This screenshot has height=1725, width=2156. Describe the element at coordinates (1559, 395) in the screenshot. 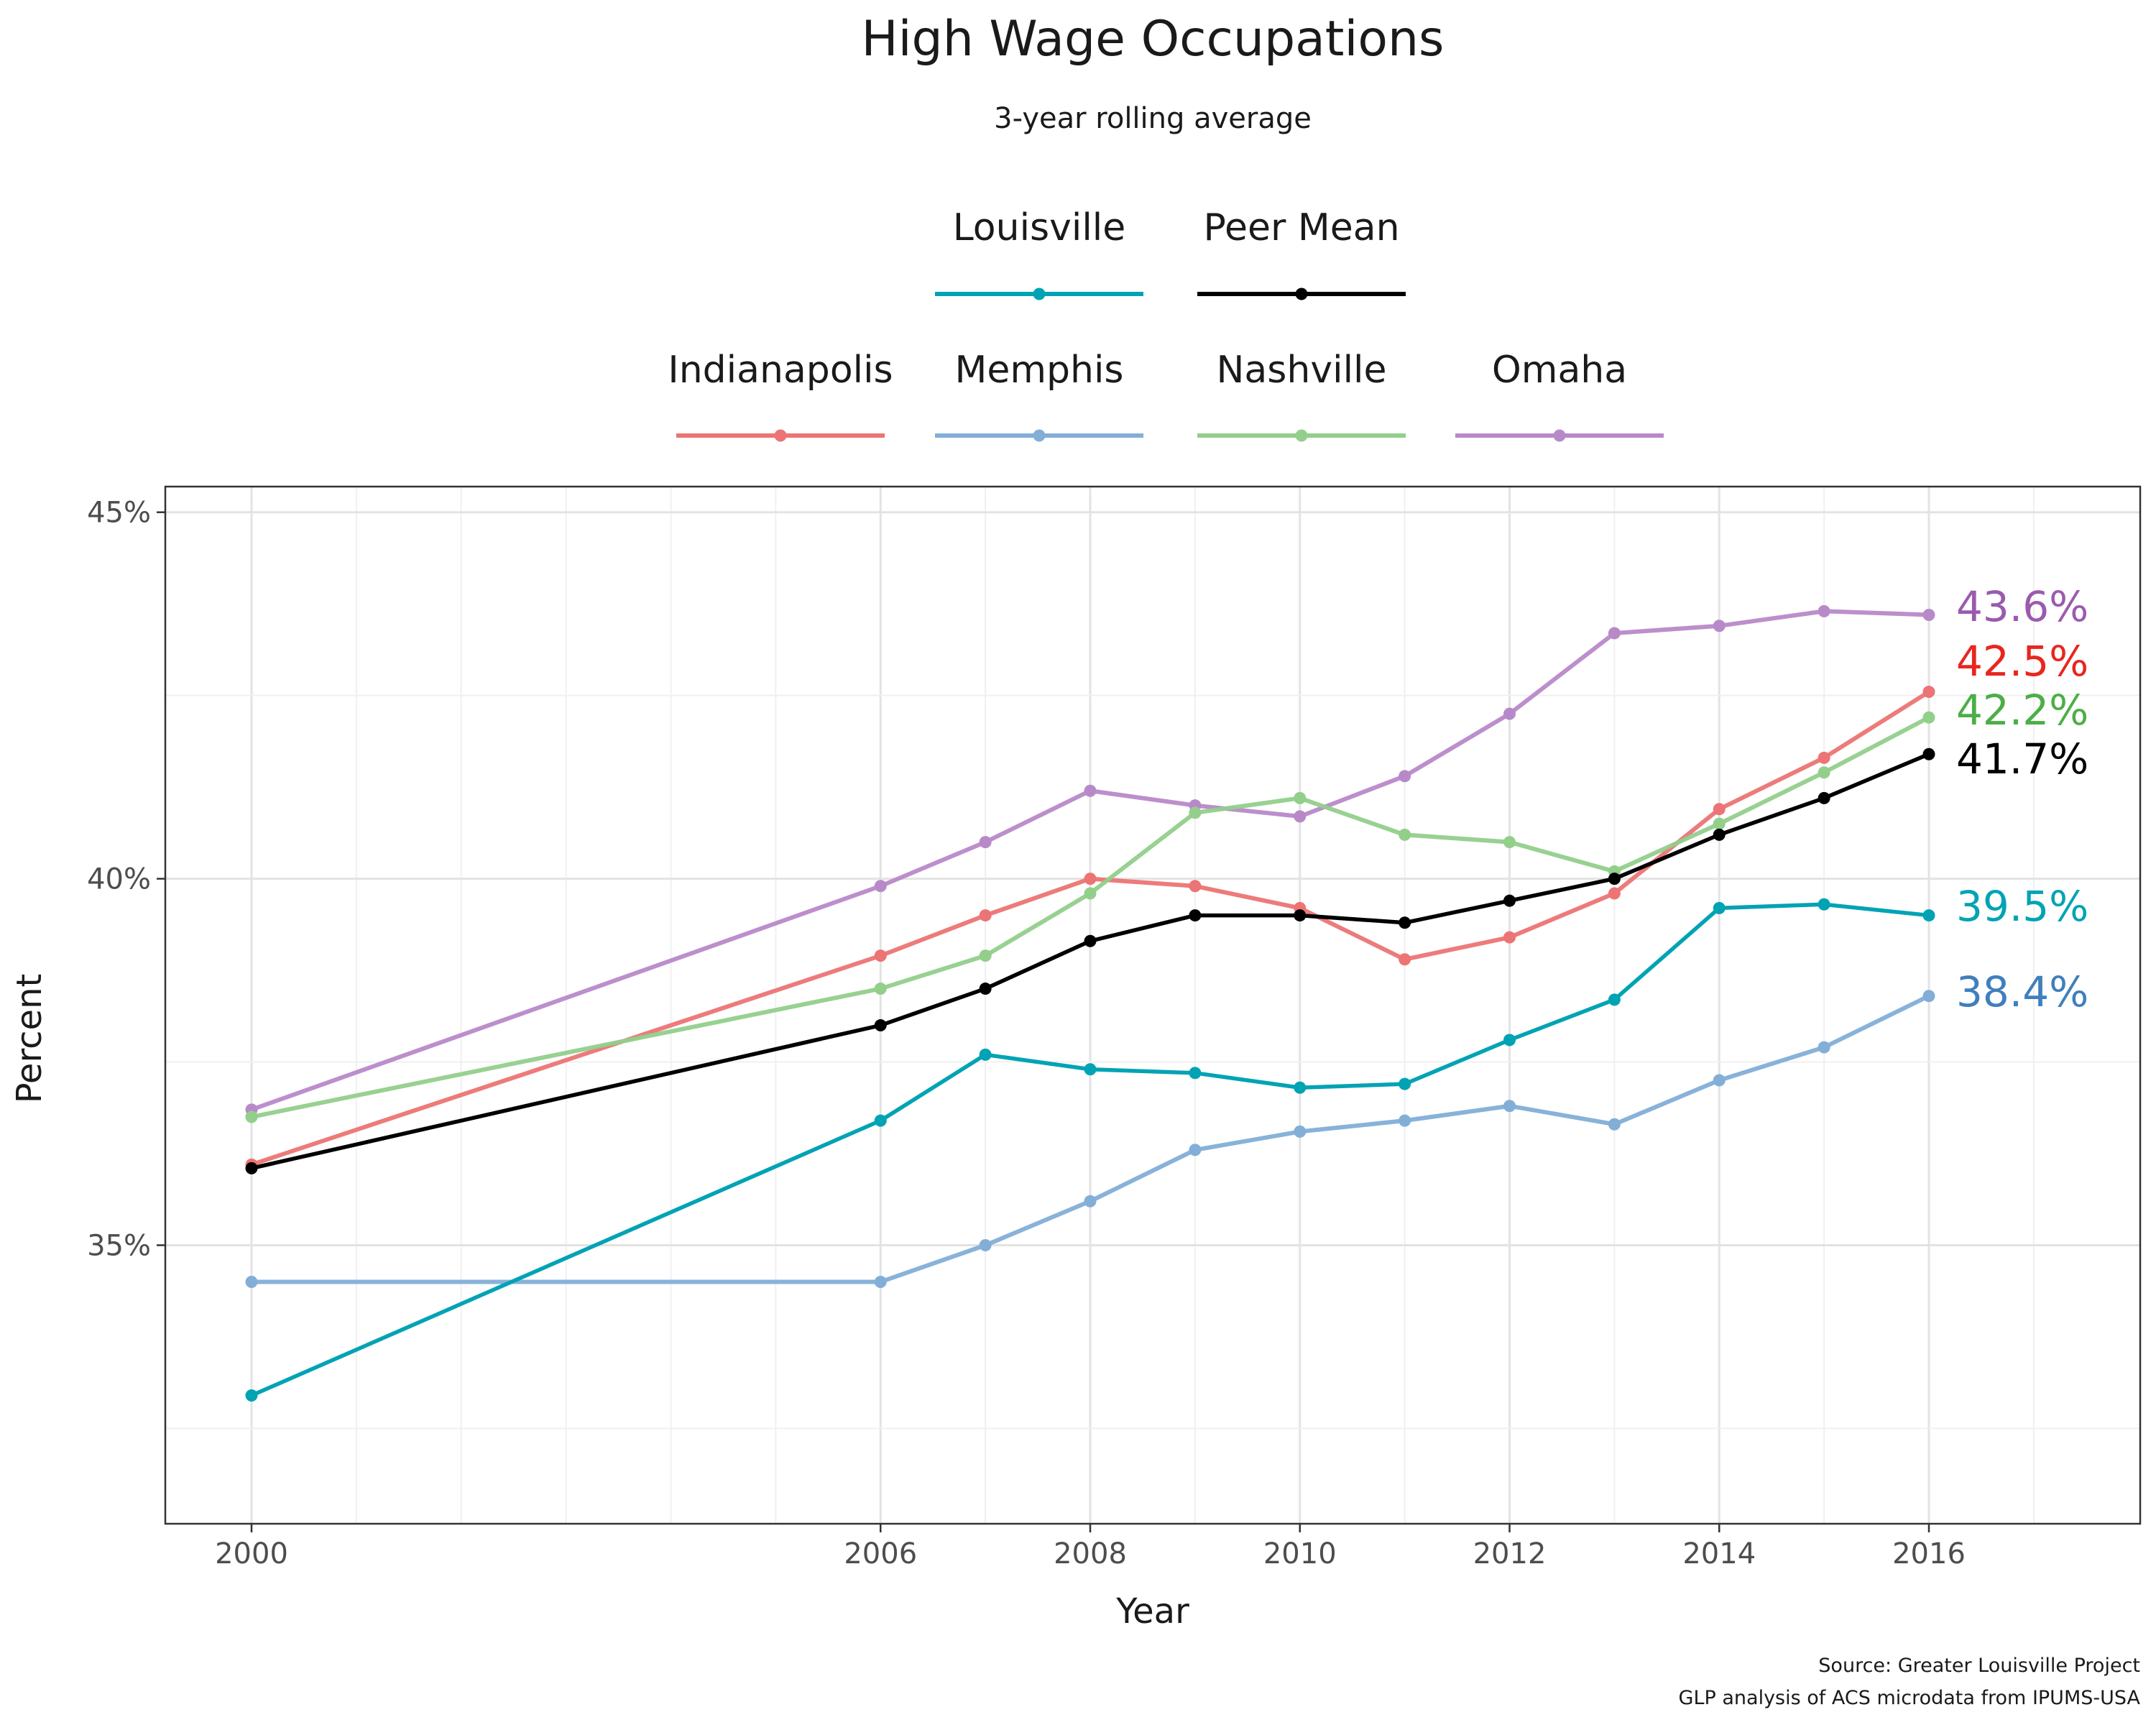

I see `legend-item-omaha: Omaha` at that location.